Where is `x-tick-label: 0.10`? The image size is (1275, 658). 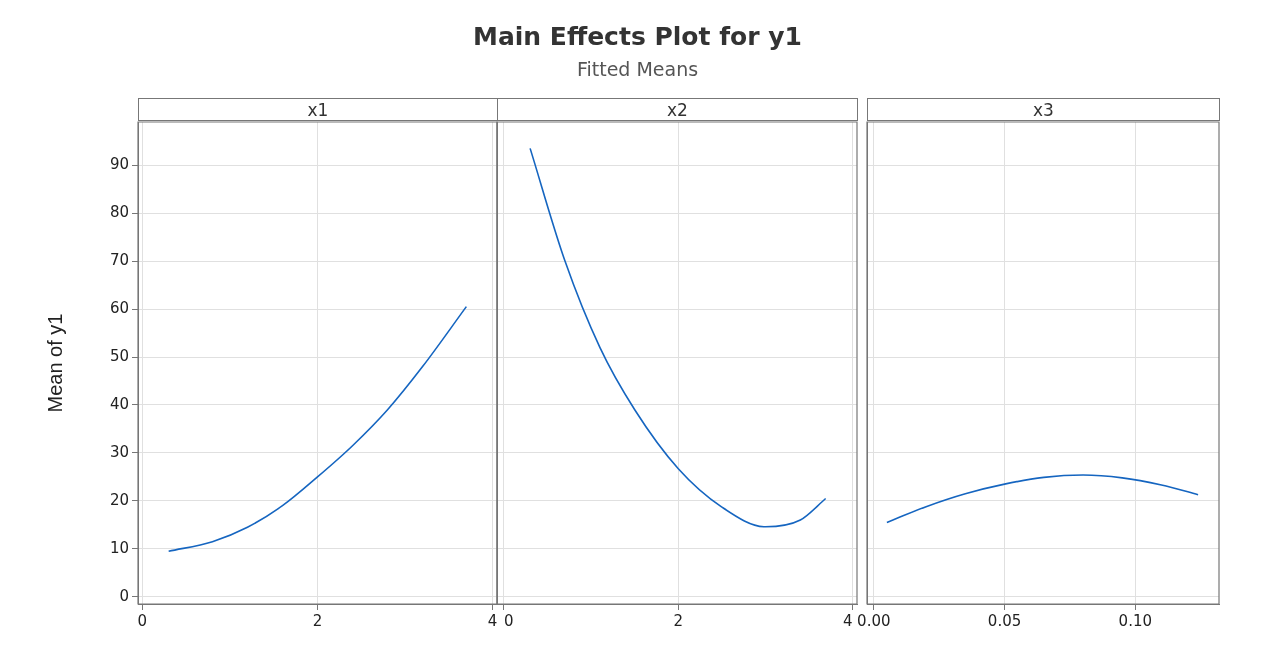
x-tick-label: 0.10 is located at coordinates (1135, 620).